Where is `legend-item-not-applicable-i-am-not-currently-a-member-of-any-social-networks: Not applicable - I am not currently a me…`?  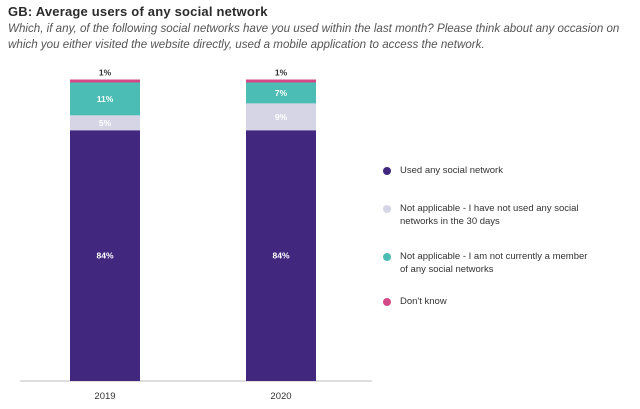
legend-item-not-applicable-i-am-not-currently-a-member-of-any-social-networks: Not applicable - I am not currently a me… is located at coordinates (508, 263).